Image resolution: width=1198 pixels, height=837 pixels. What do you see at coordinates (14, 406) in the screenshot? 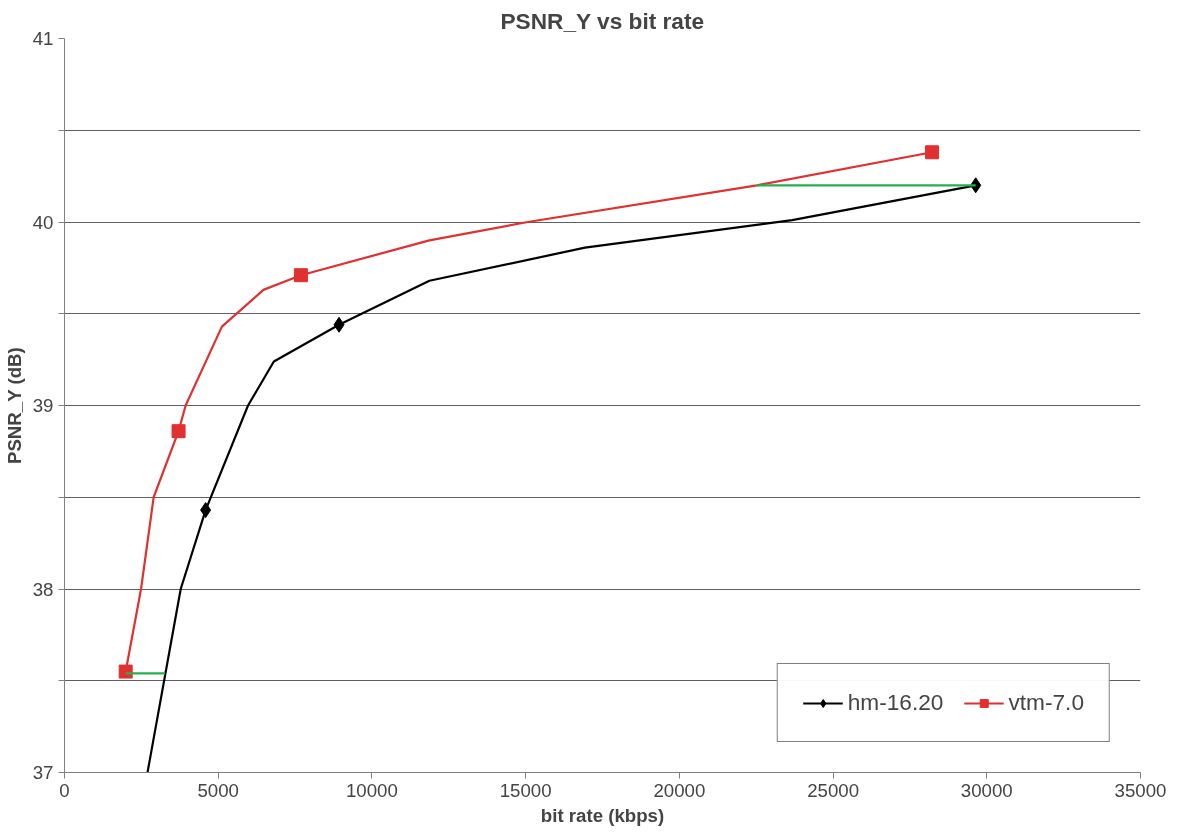
I see `y-axis-title: PSNR_Y (dB)` at bounding box center [14, 406].